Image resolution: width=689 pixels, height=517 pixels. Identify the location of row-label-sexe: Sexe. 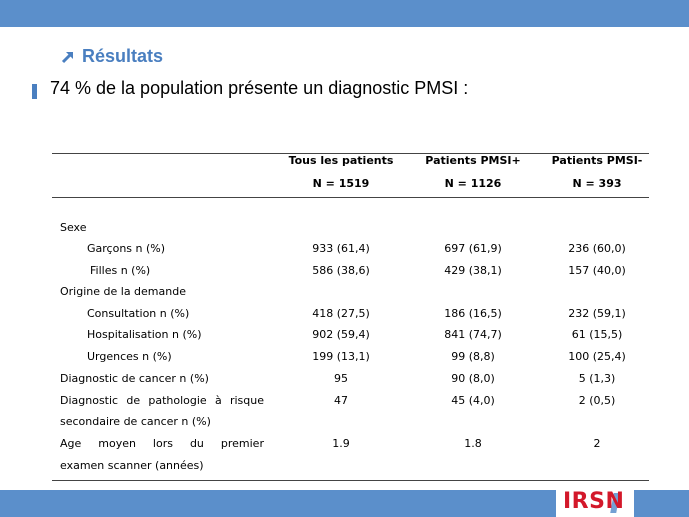
(73, 227).